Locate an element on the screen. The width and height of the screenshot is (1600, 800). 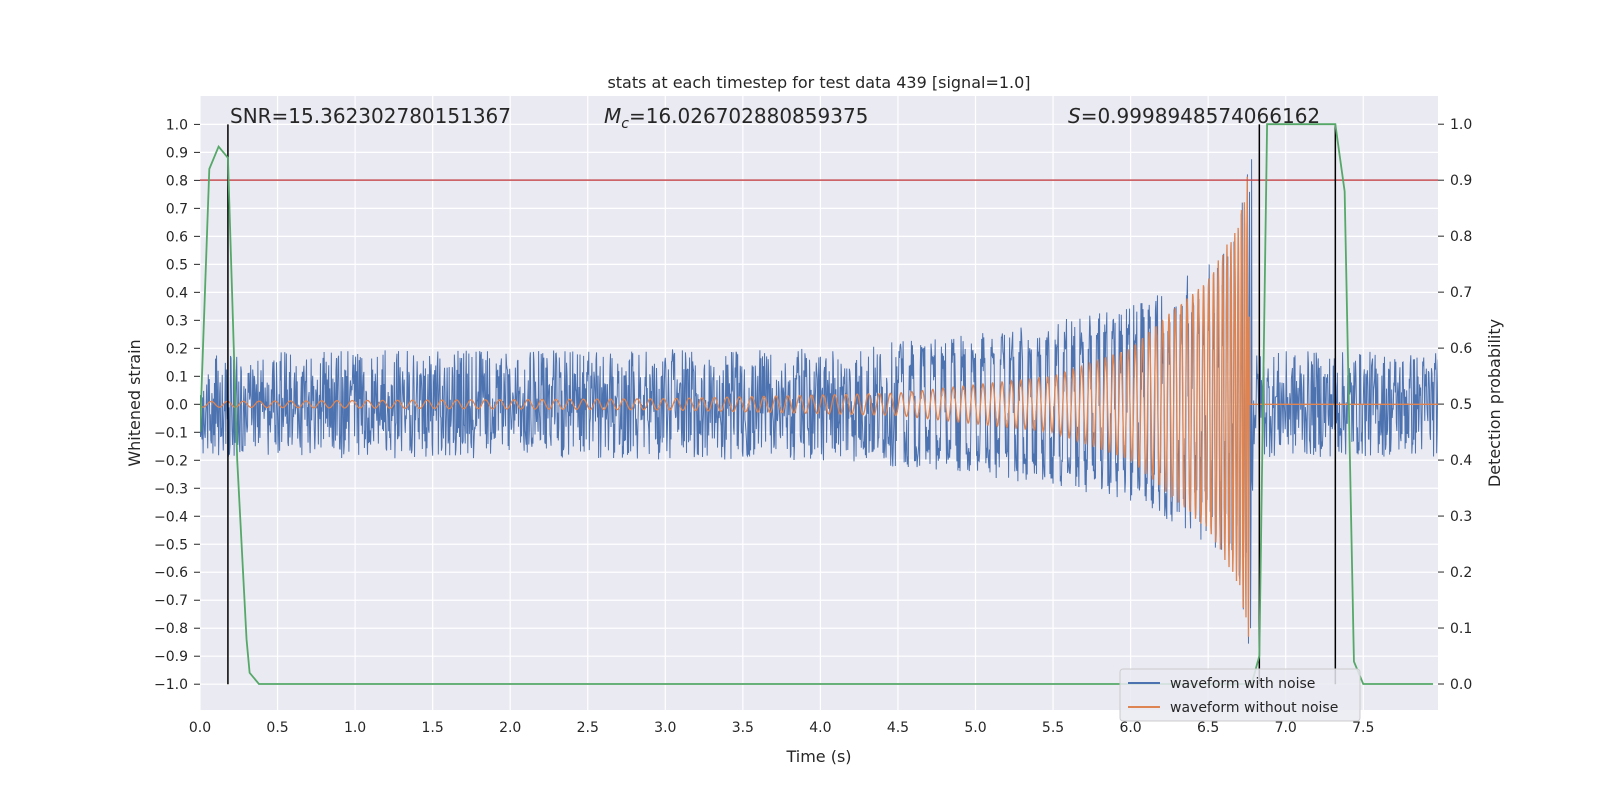
y-tick-label: 0.0 is located at coordinates (177, 405).